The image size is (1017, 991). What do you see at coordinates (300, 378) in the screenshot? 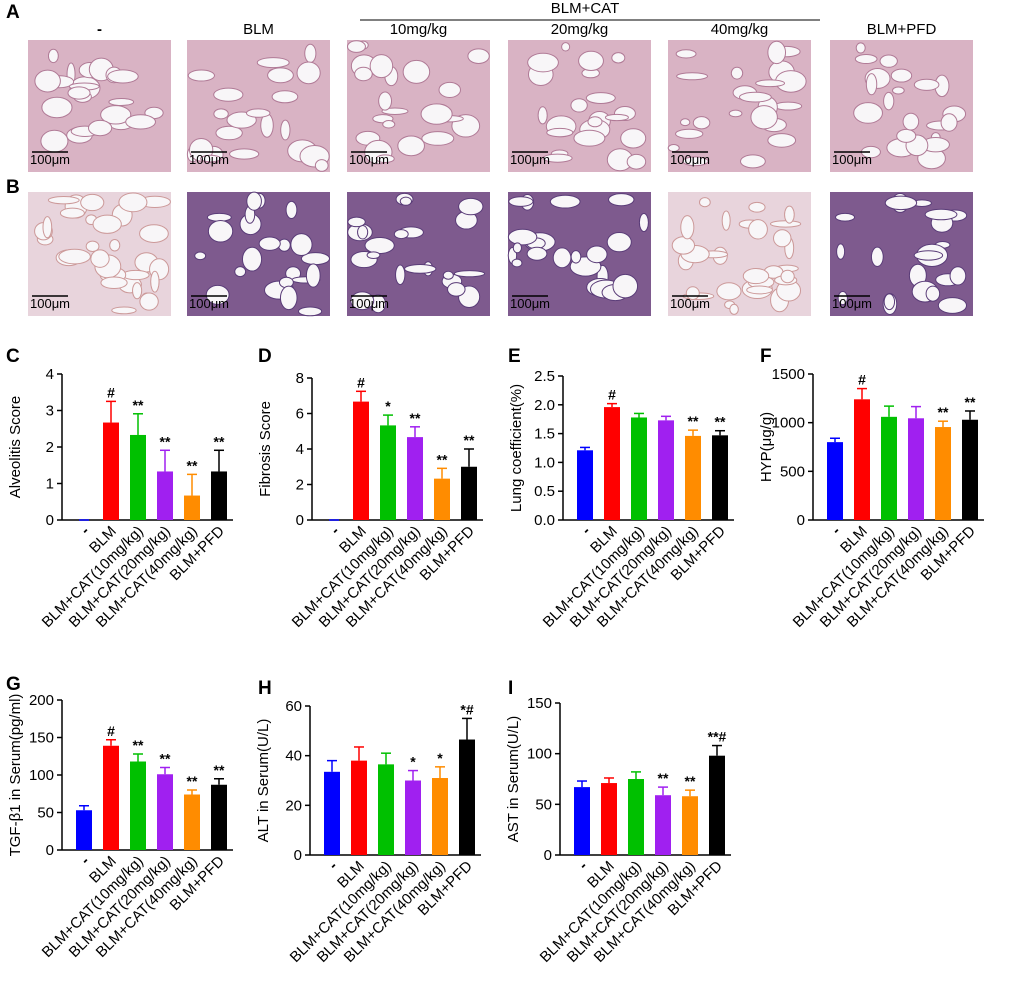
I see `y-tick-label: 8` at bounding box center [300, 378].